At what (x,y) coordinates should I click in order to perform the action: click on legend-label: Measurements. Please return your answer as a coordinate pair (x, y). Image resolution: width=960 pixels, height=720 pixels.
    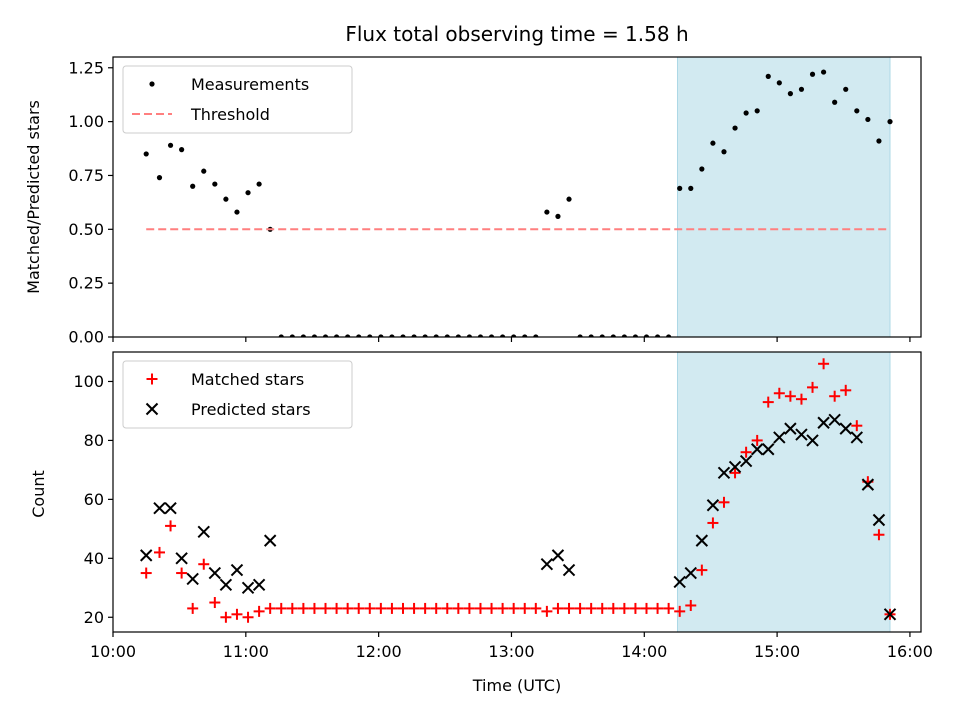
    Looking at the image, I should click on (250, 84).